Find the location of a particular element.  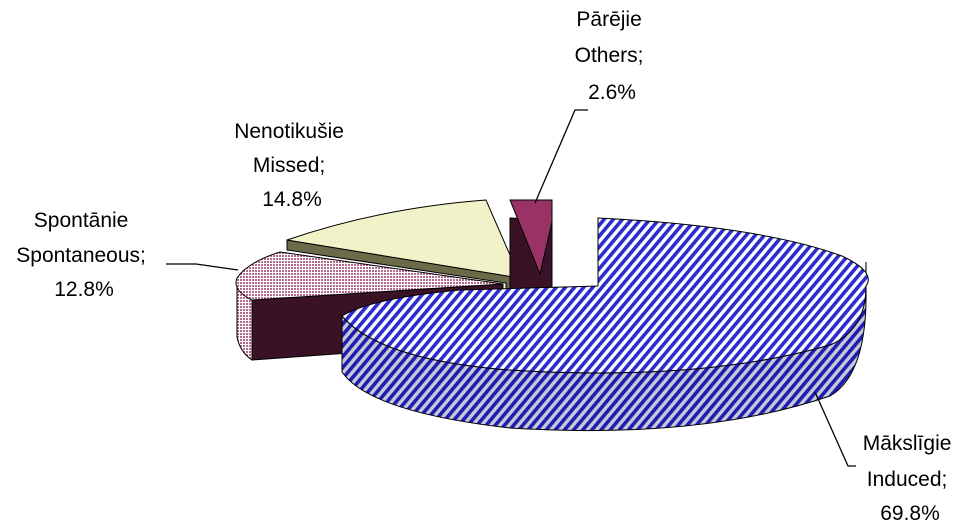

label-others: Pārējie Others; 2.6% is located at coordinates (612, 56).